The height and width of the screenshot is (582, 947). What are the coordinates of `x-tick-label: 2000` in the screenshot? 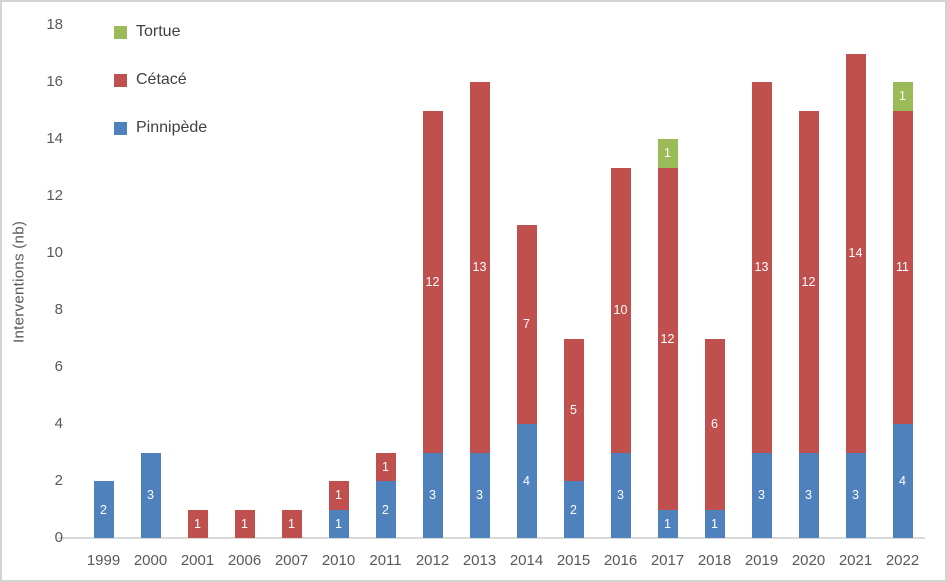 It's located at (150, 560).